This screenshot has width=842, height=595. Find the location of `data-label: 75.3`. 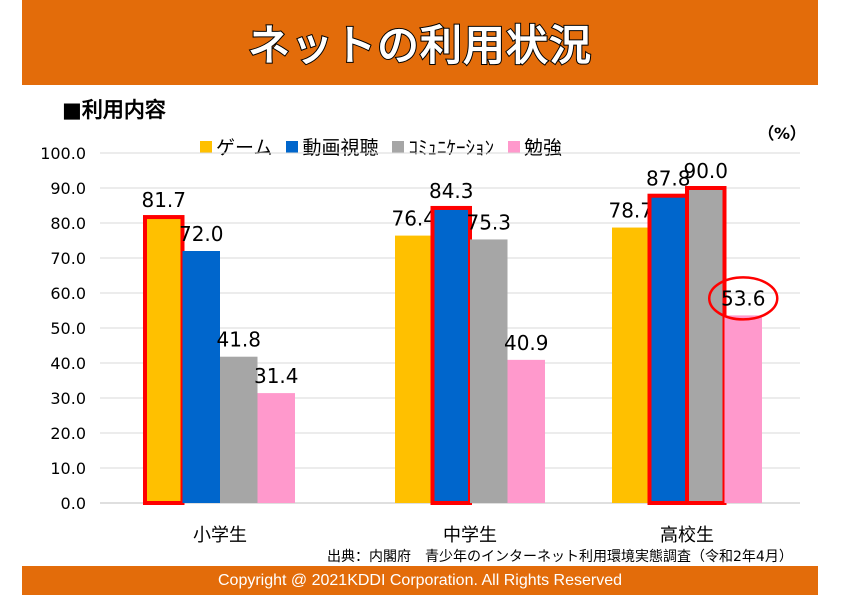

data-label: 75.3 is located at coordinates (488, 222).